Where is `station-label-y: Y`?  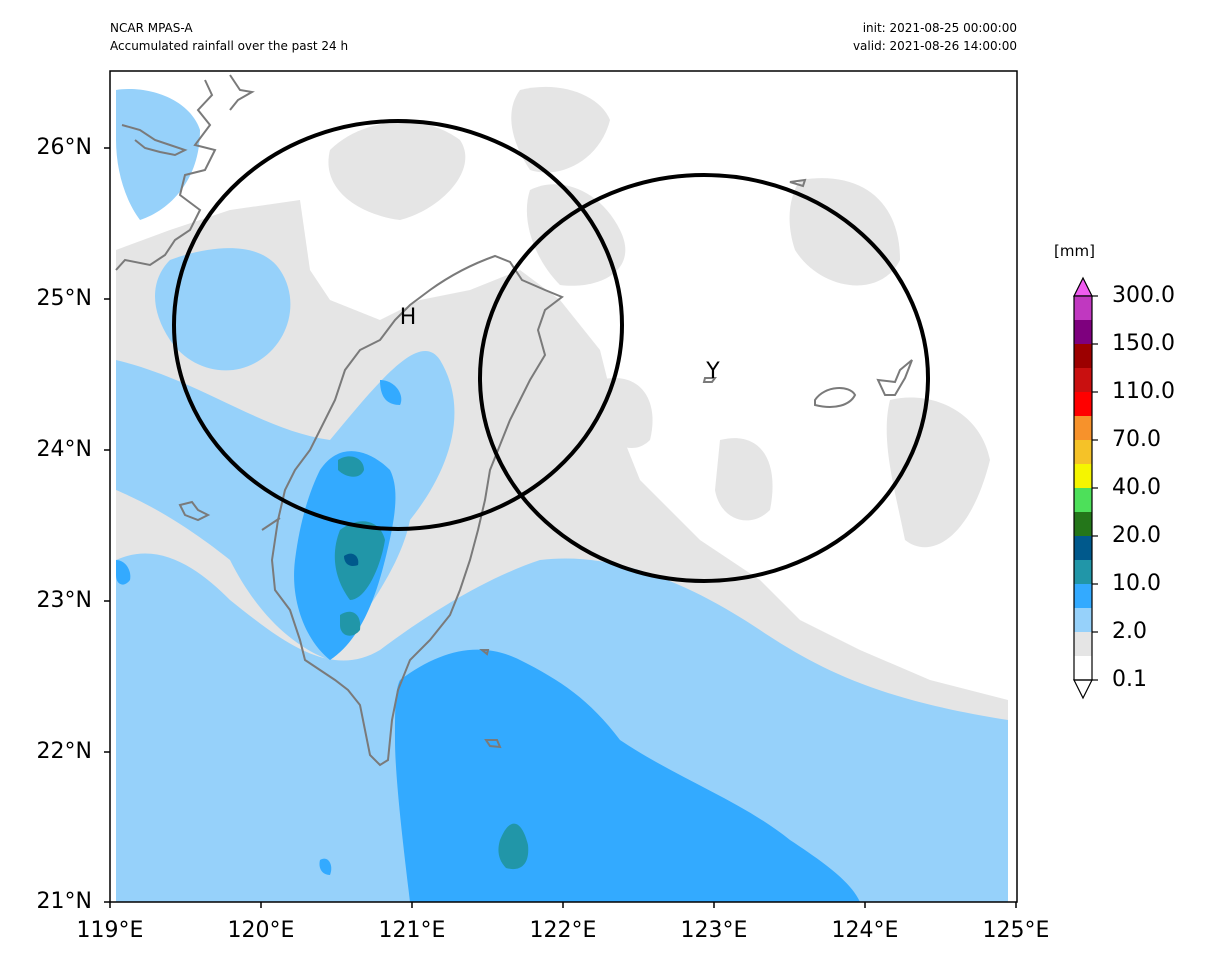
station-label-y: Y is located at coordinates (712, 371).